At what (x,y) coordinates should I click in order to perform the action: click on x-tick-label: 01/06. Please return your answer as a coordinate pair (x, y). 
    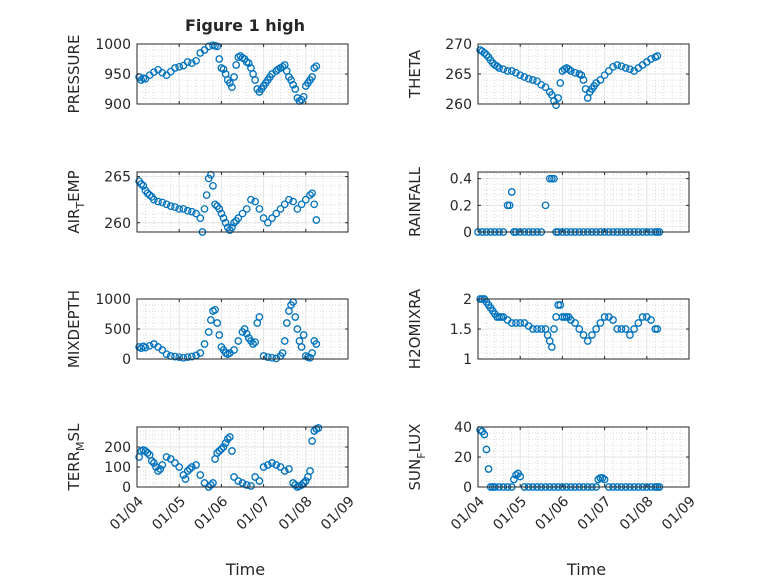
    Looking at the image, I should click on (211, 514).